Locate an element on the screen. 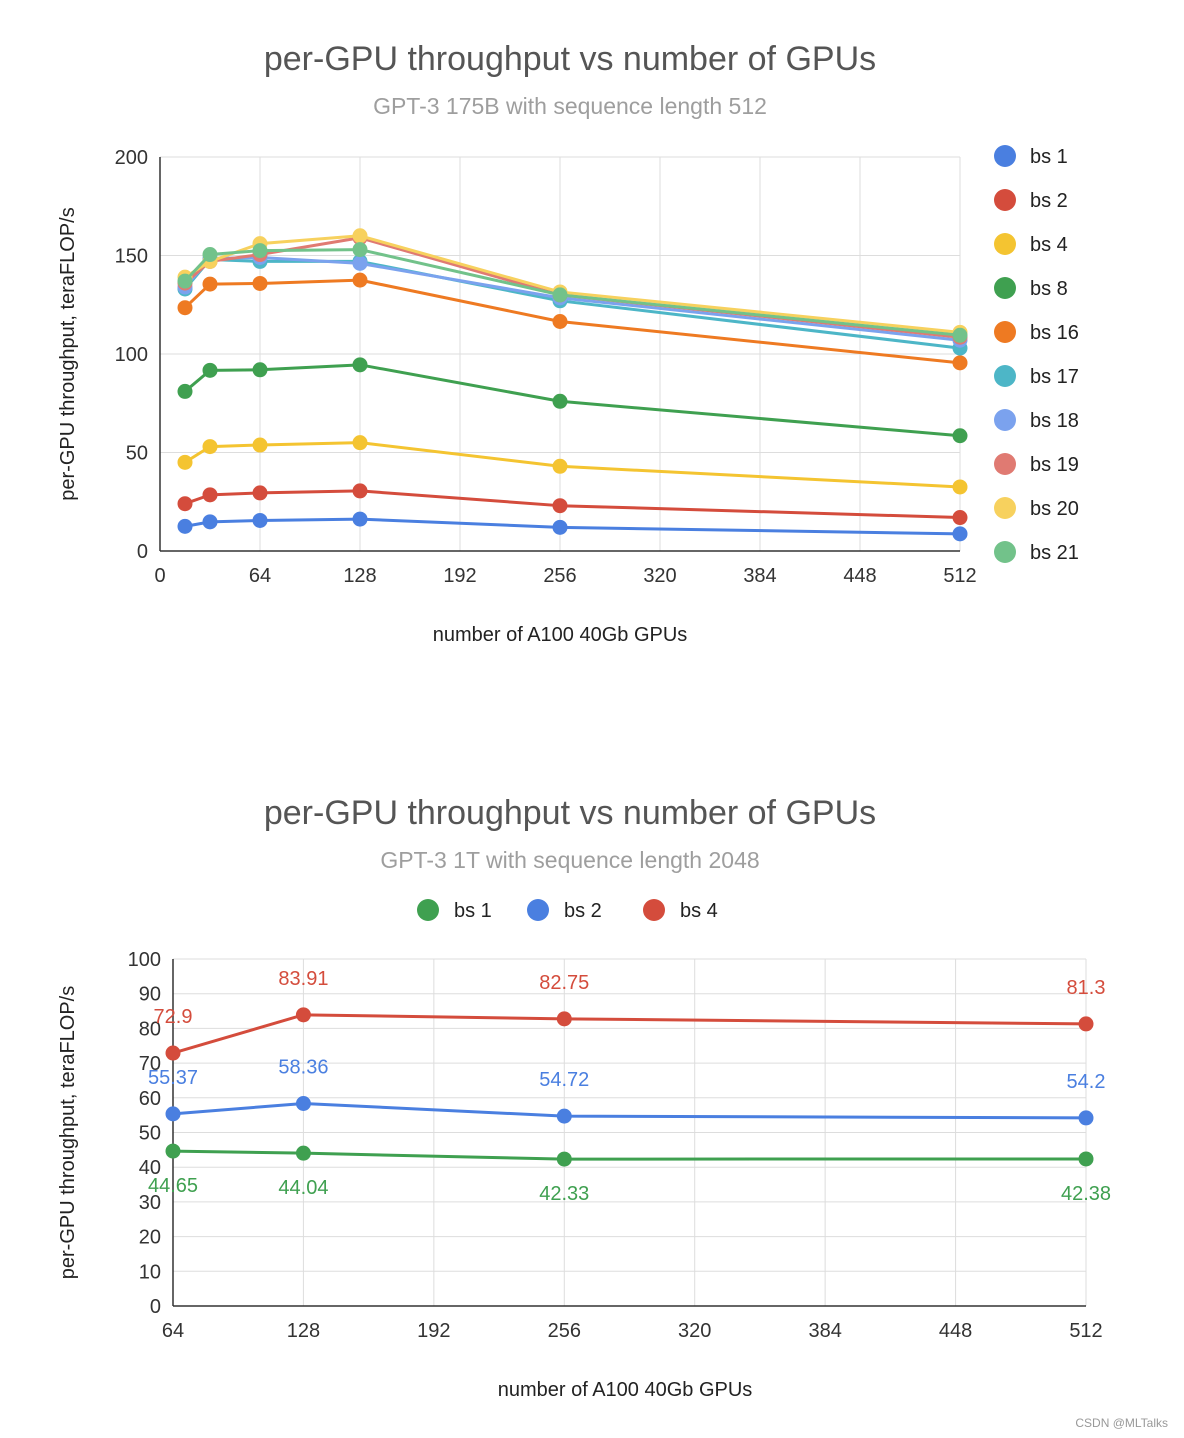  y-tick-label: 40 is located at coordinates (150, 1168).